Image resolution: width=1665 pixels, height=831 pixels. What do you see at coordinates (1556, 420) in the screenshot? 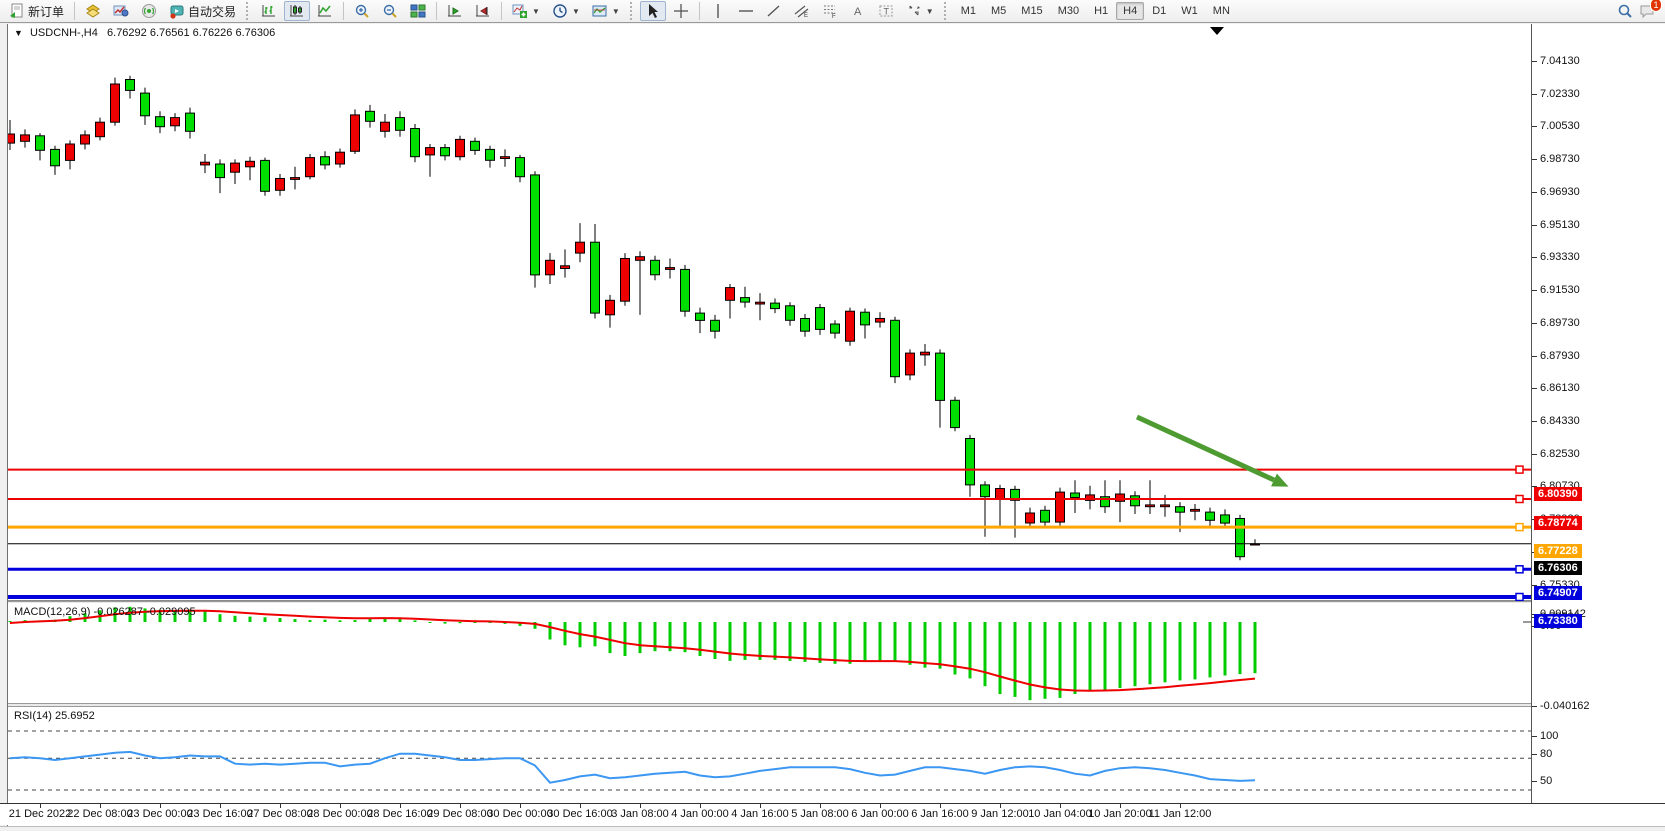
I see `price-tick: 6.84330` at bounding box center [1556, 420].